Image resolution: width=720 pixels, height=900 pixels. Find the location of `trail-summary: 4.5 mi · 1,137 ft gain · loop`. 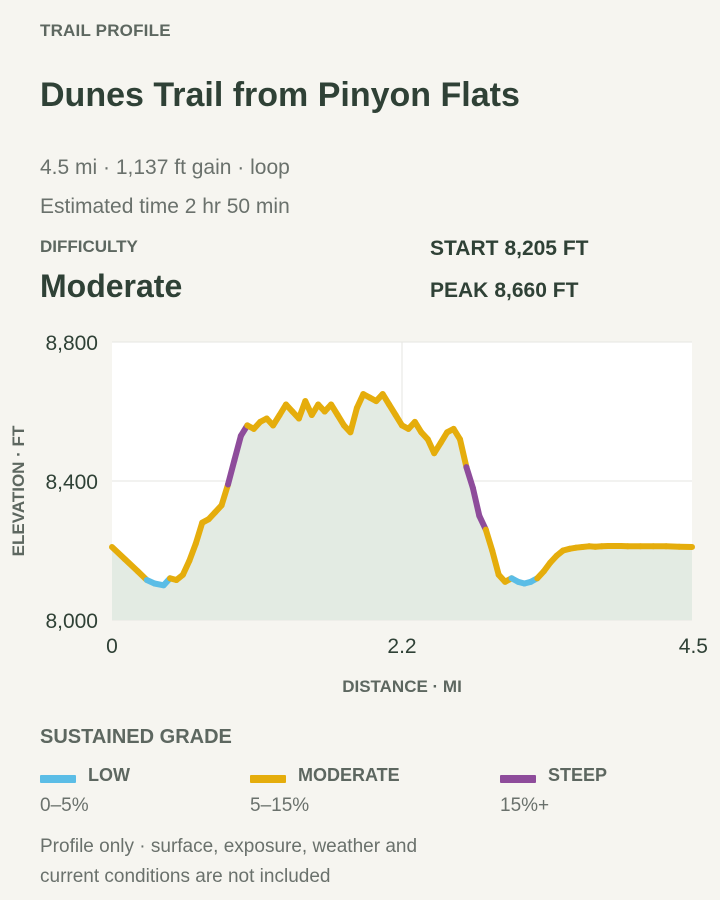

trail-summary: 4.5 mi · 1,137 ft gain · loop is located at coordinates (165, 167).